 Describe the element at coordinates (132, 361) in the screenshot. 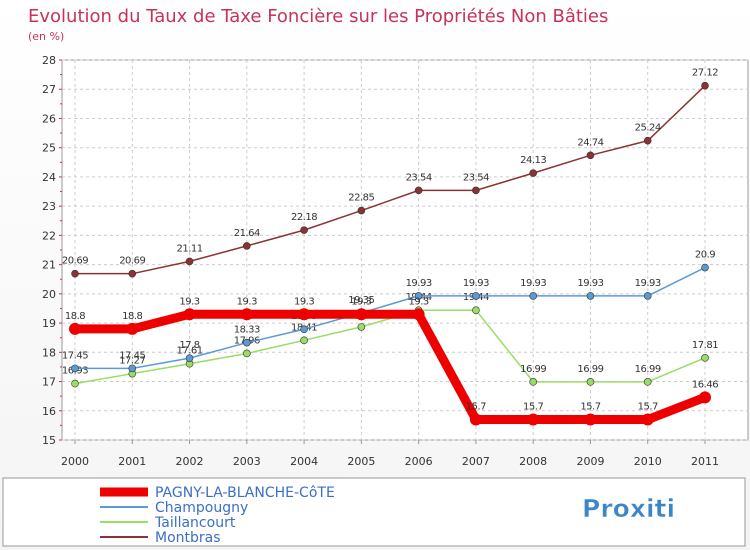

I see `data-label: 17.27` at that location.